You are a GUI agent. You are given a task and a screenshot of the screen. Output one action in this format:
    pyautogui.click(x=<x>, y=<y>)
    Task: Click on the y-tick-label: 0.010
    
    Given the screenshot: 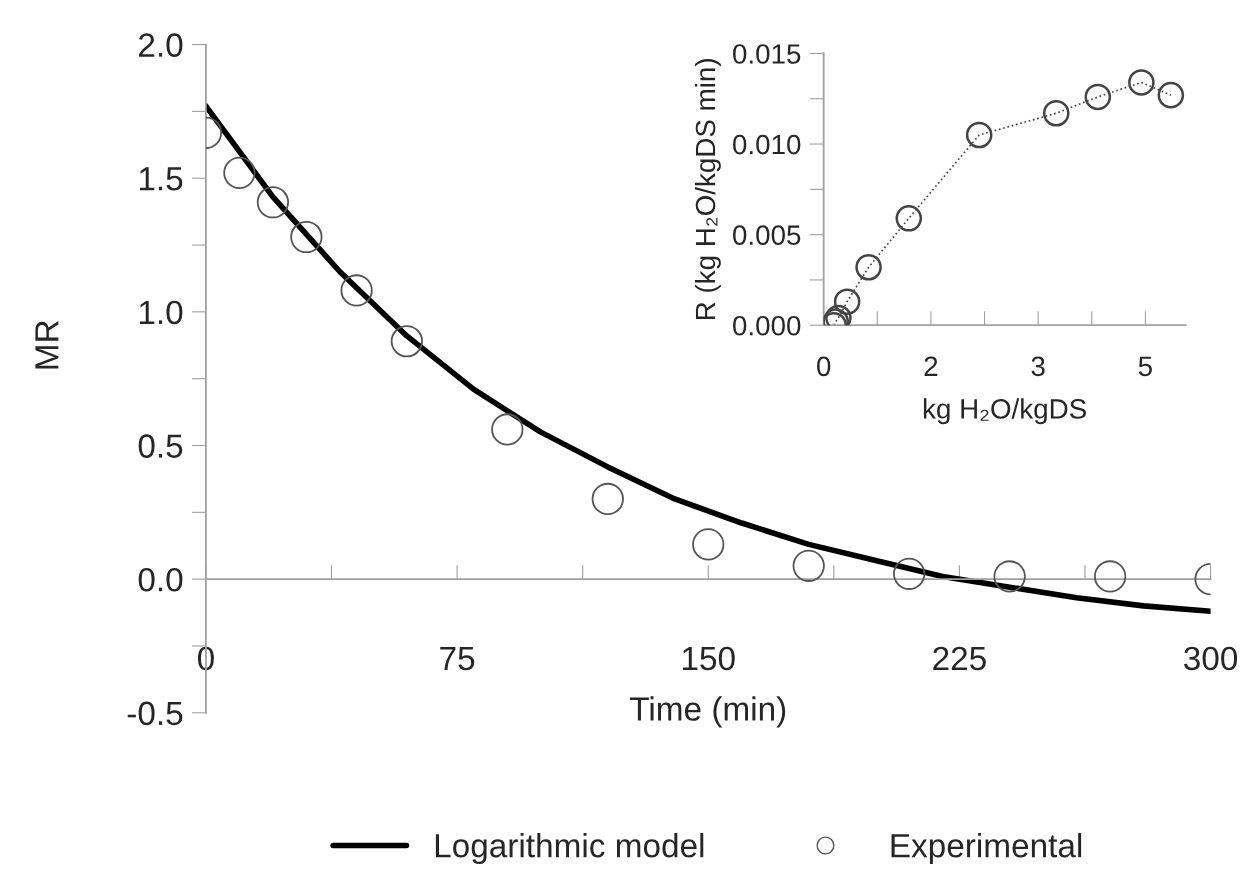 What is the action you would take?
    pyautogui.click(x=767, y=144)
    